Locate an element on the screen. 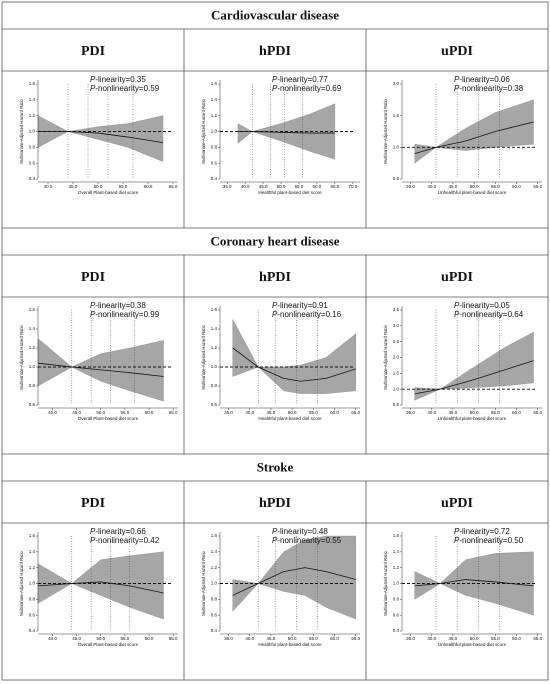 The height and width of the screenshot is (684, 550). y-tick-label: 2.0 is located at coordinates (396, 83).